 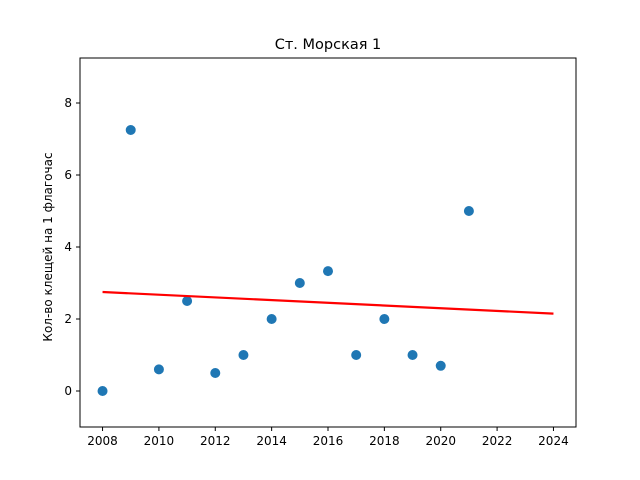 What do you see at coordinates (68, 247) in the screenshot?
I see `y-tick-label: 4` at bounding box center [68, 247].